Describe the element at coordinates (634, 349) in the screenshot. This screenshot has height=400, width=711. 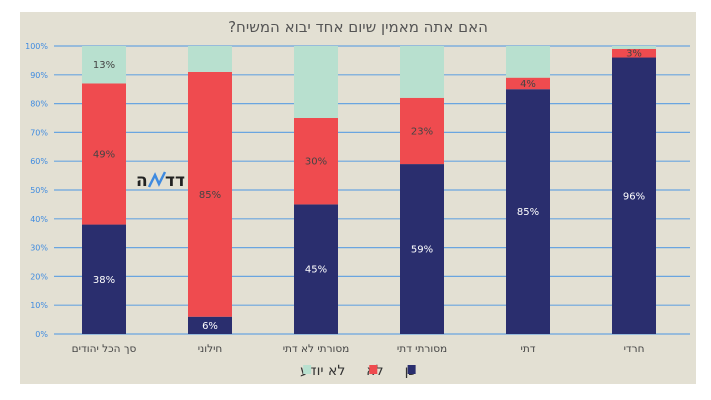
I see `x-category-label: חרדי` at that location.